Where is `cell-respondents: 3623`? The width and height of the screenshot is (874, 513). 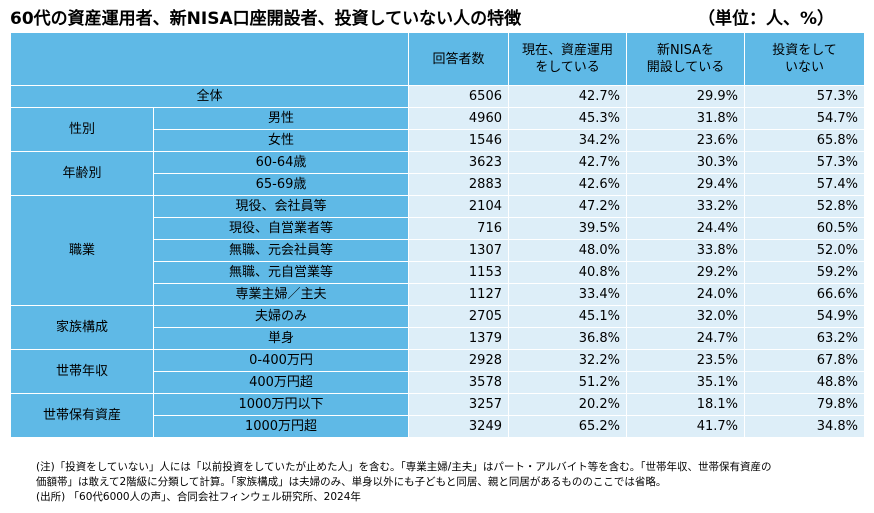
cell-respondents: 3623 is located at coordinates (458, 162).